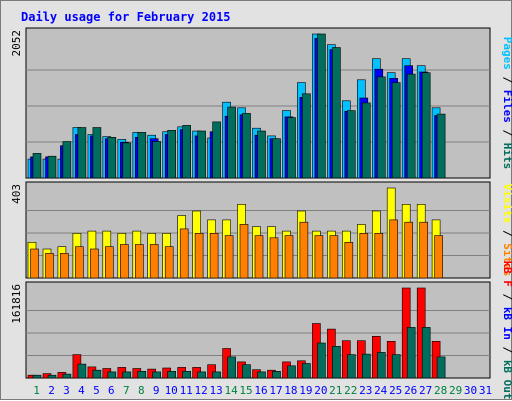 The image size is (512, 401). Describe the element at coordinates (410, 390) in the screenshot. I see `day-label-26: 26` at that location.